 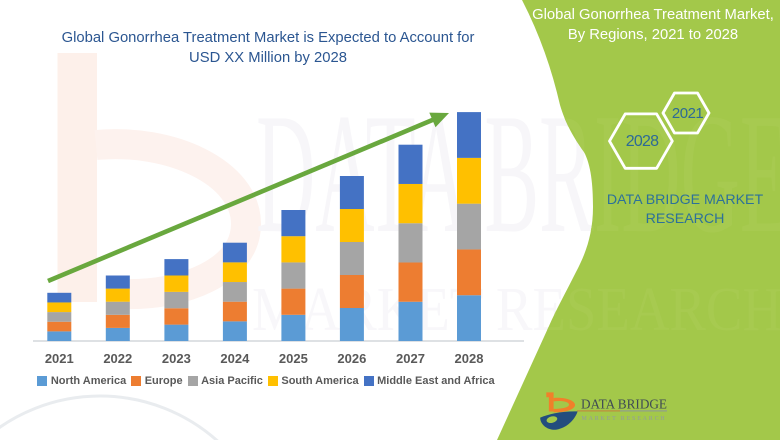 What do you see at coordinates (624, 404) in the screenshot?
I see `svg-text: DATA BRIDGE` at bounding box center [624, 404].